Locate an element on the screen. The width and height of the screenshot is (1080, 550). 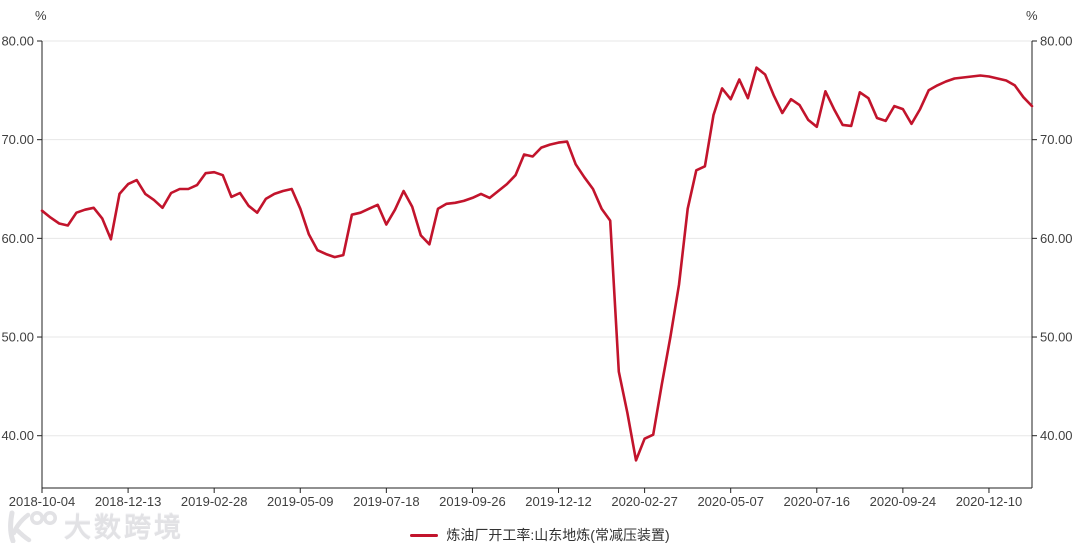
x-tick-label: 2018-10-04 is located at coordinates (42, 501).